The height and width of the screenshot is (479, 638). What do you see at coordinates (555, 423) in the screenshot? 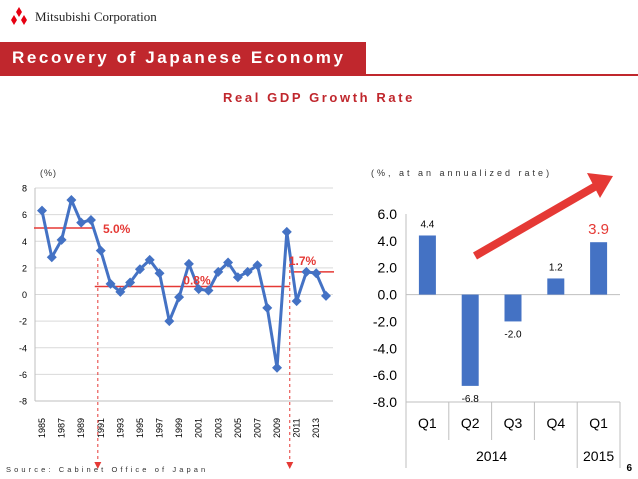
I see `quarter-label: Q4` at bounding box center [555, 423].